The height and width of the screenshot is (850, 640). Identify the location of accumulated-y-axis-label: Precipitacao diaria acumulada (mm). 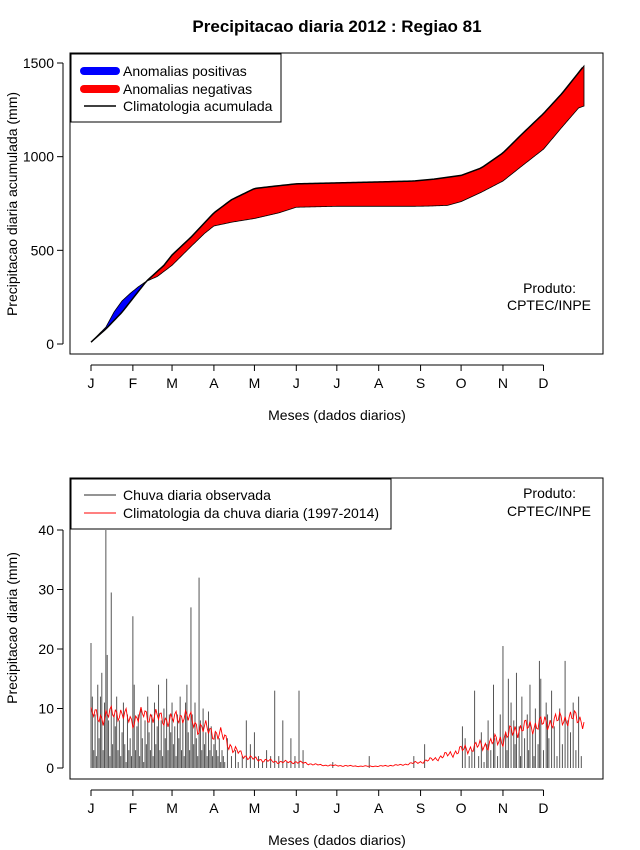
(12, 204).